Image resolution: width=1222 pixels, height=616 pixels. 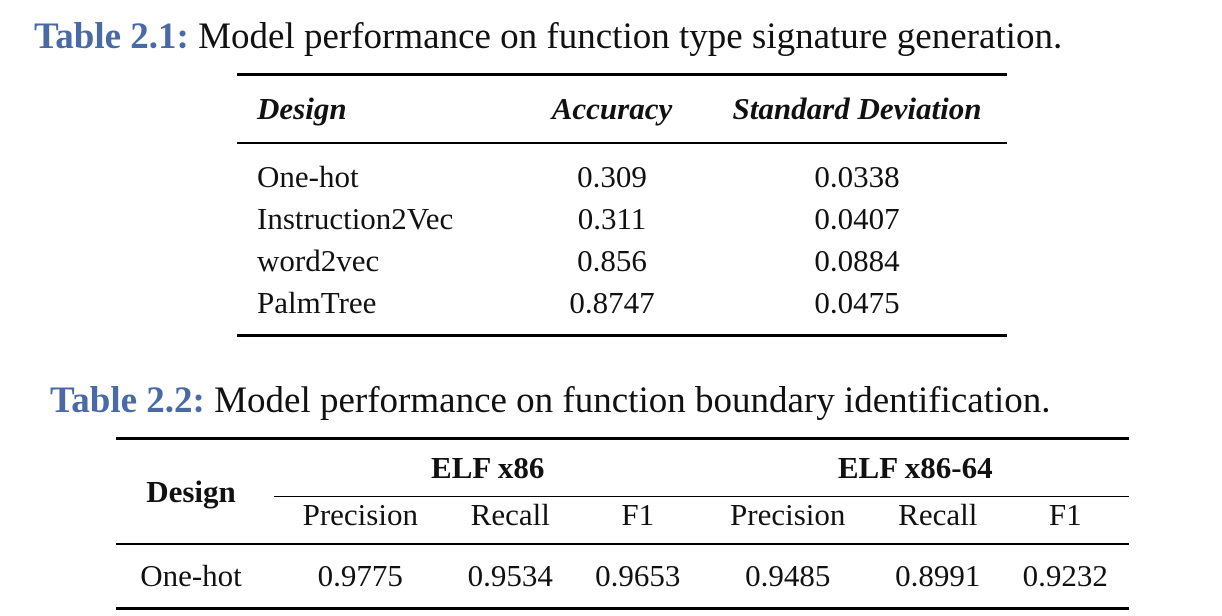 What do you see at coordinates (612, 260) in the screenshot?
I see `cell-accuracy: 0.856` at bounding box center [612, 260].